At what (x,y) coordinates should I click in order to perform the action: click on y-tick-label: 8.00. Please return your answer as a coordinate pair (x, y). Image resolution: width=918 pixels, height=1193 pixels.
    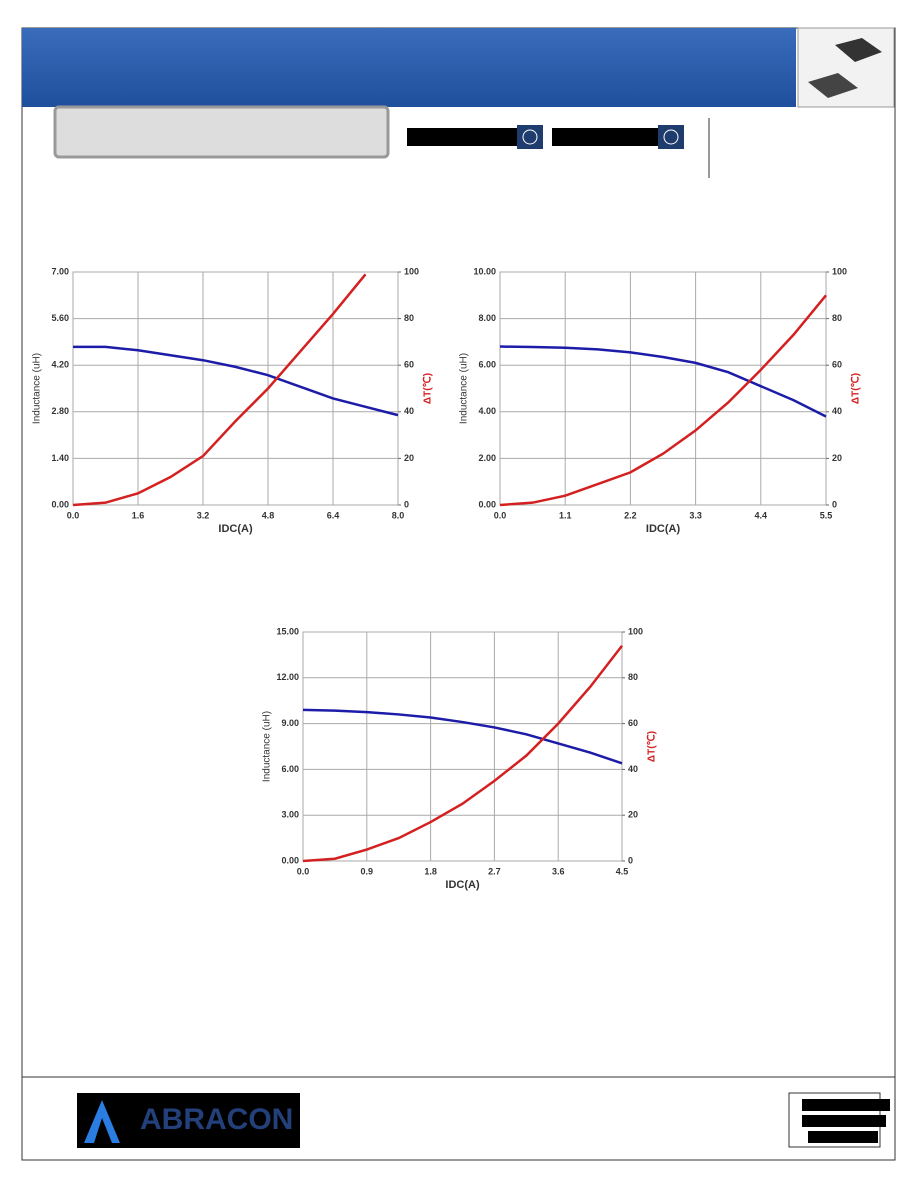
    Looking at the image, I should click on (487, 318).